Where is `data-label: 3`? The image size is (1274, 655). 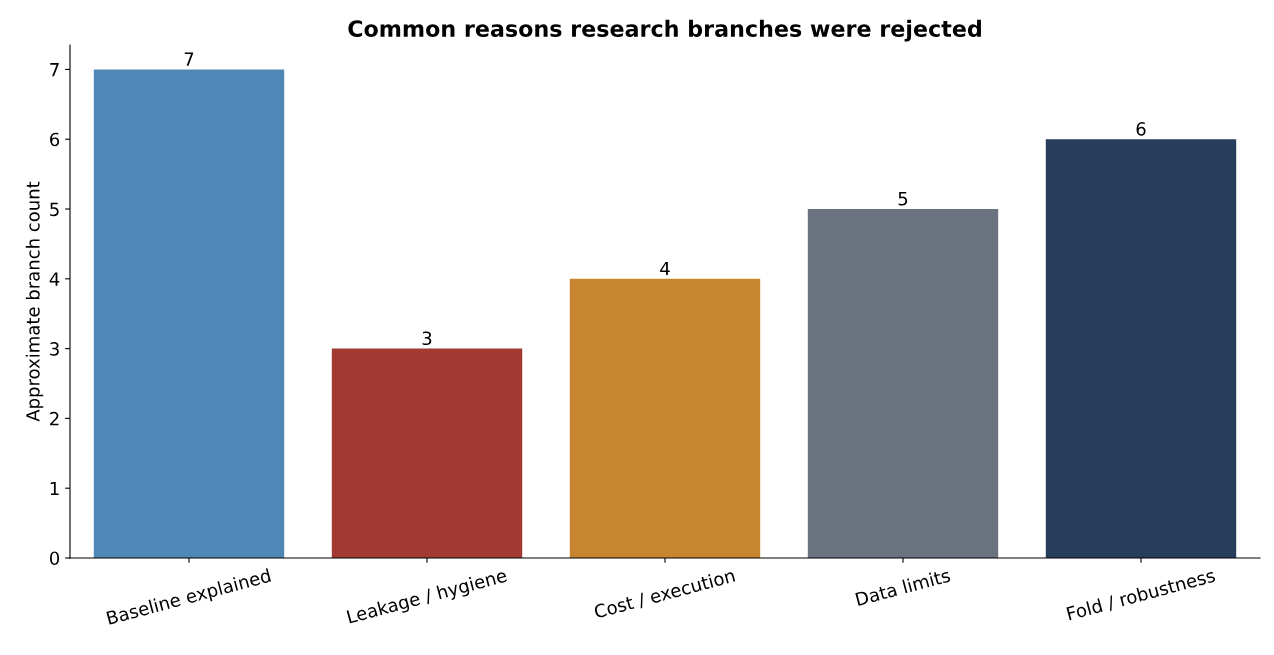
data-label: 3 is located at coordinates (427, 338).